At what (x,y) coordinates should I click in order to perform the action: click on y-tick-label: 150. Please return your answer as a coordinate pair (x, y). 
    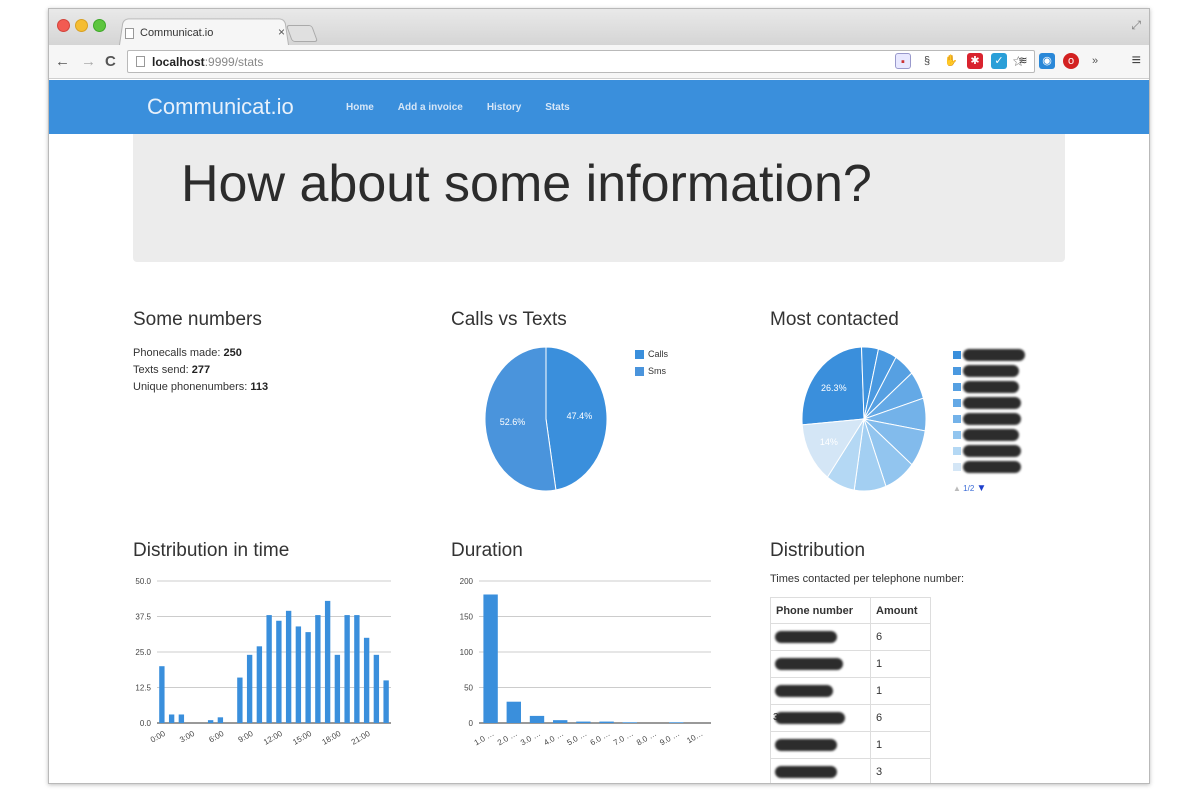
    Looking at the image, I should click on (467, 617).